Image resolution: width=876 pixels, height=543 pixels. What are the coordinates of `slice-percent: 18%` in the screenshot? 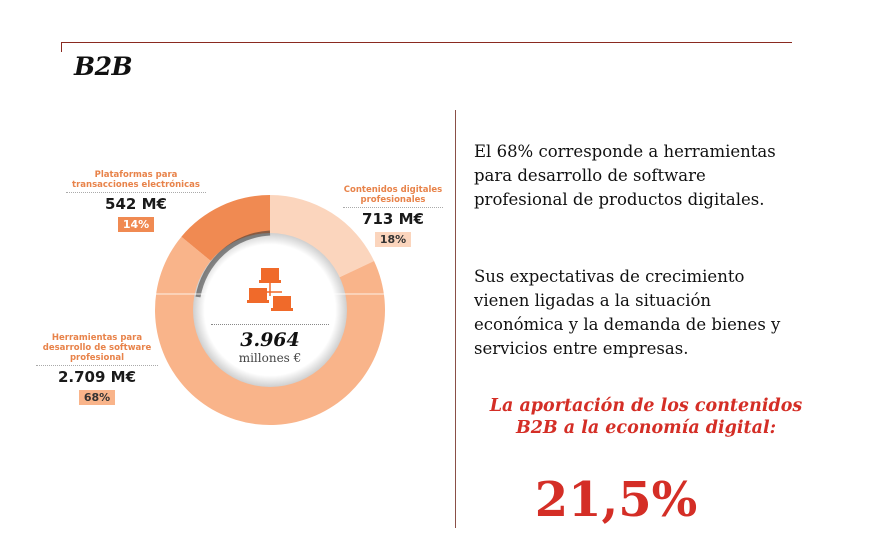 It's located at (393, 239).